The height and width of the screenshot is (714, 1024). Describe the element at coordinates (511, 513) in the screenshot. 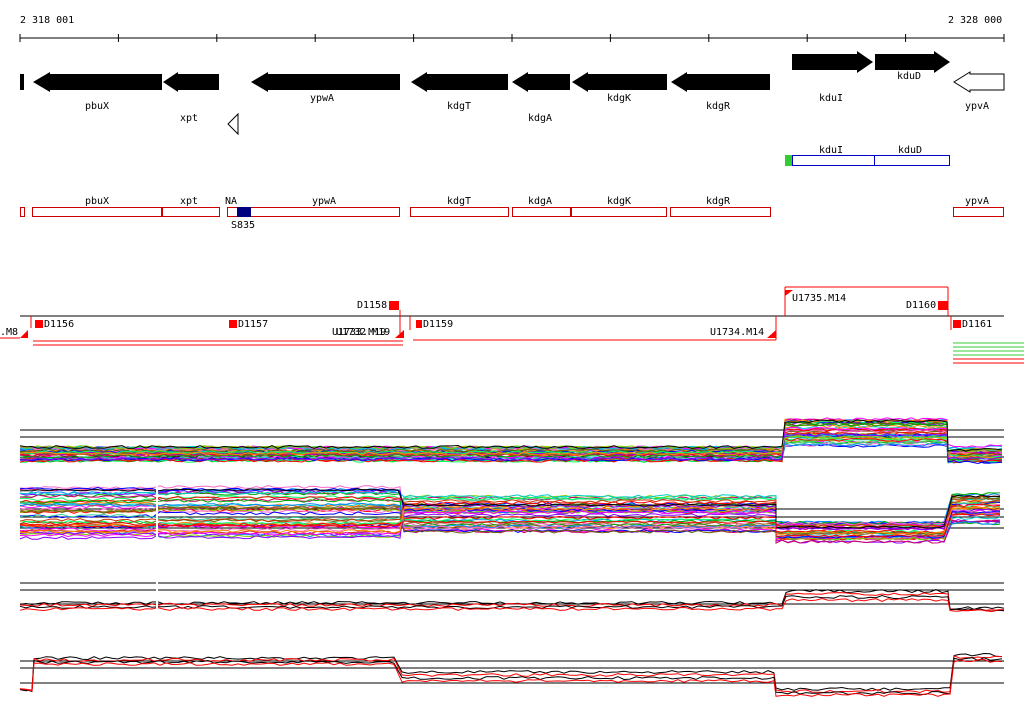

I see `expression-panel-reverse-all` at that location.